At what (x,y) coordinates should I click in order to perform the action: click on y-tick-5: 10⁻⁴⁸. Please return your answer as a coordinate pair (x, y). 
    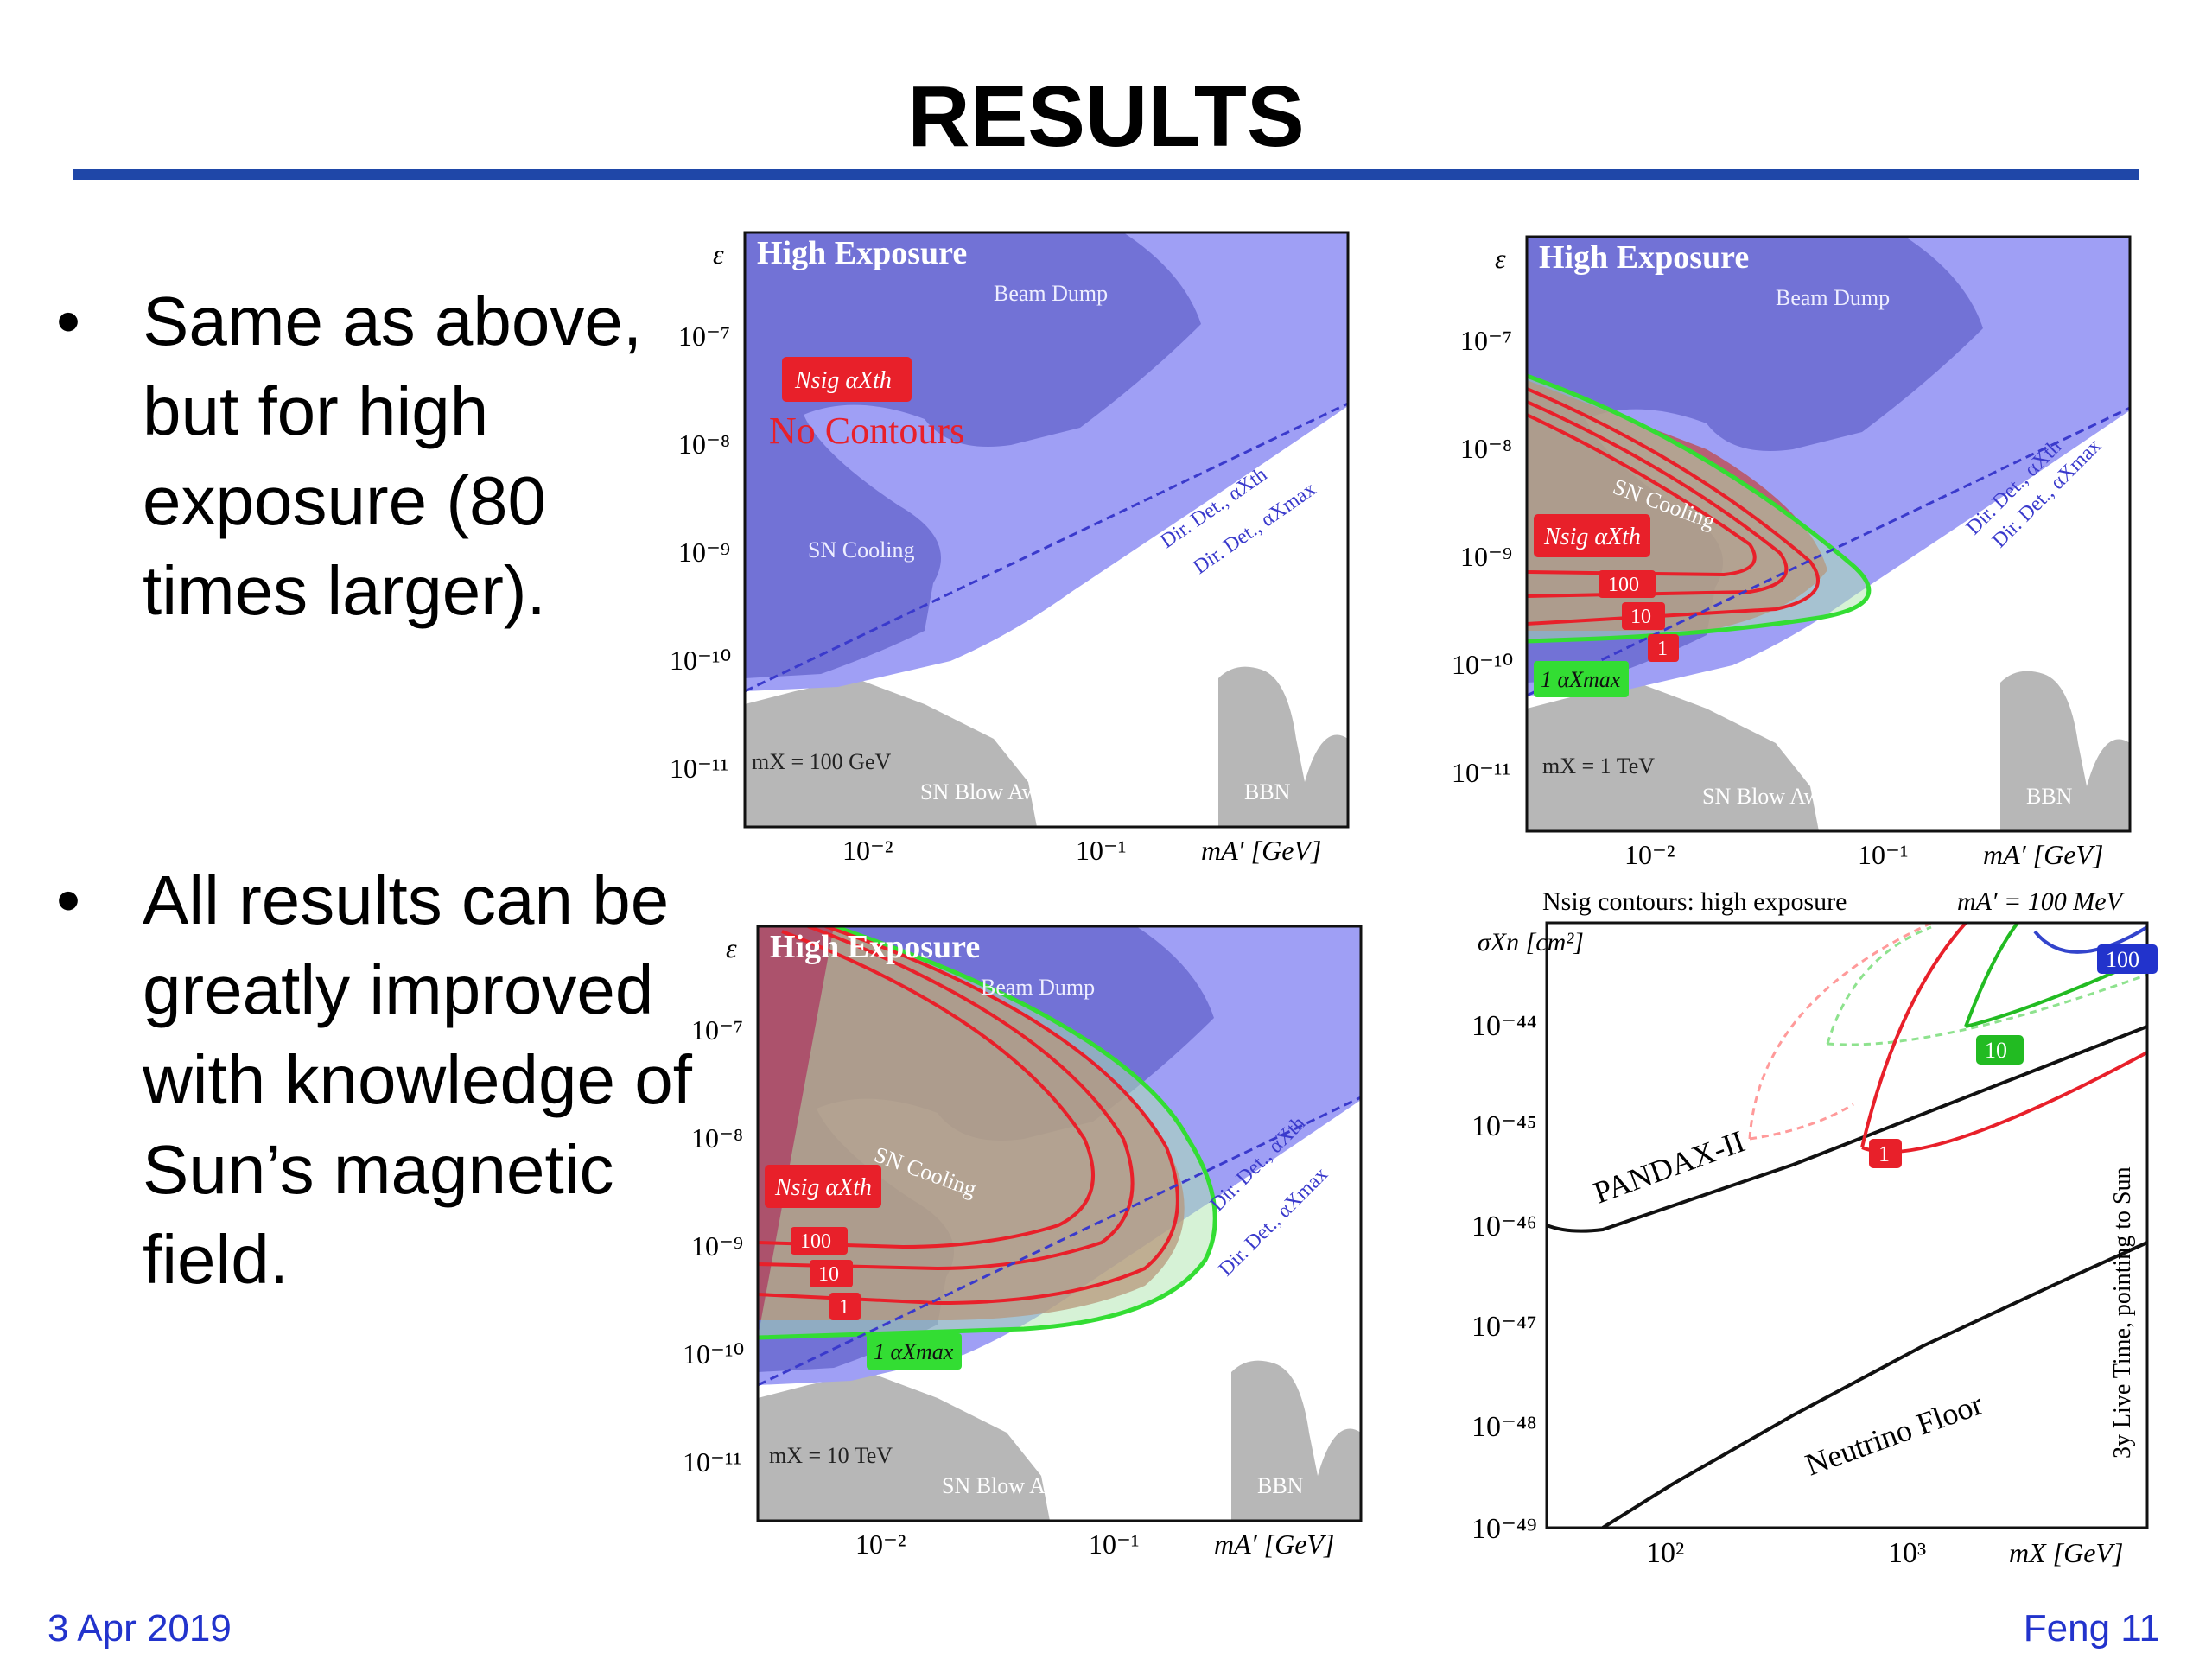
    Looking at the image, I should click on (1504, 1427).